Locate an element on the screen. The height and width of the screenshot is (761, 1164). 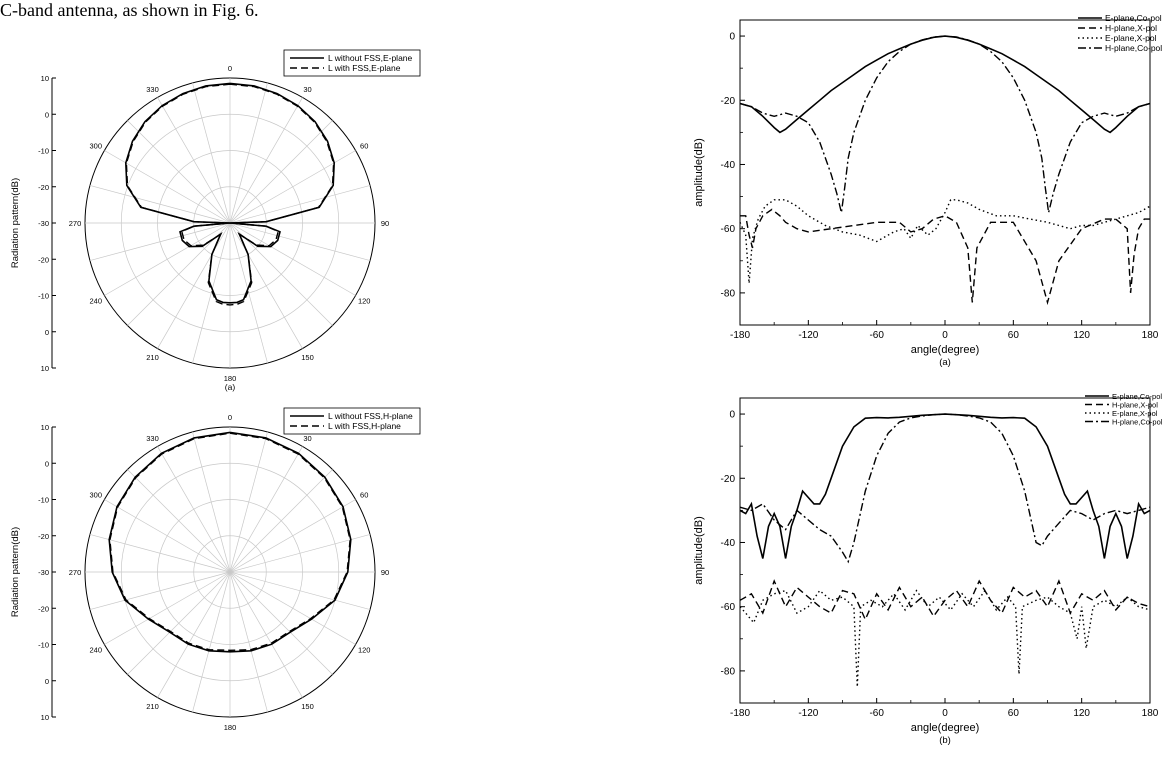
x-tick-label: 60 is located at coordinates (1014, 713).